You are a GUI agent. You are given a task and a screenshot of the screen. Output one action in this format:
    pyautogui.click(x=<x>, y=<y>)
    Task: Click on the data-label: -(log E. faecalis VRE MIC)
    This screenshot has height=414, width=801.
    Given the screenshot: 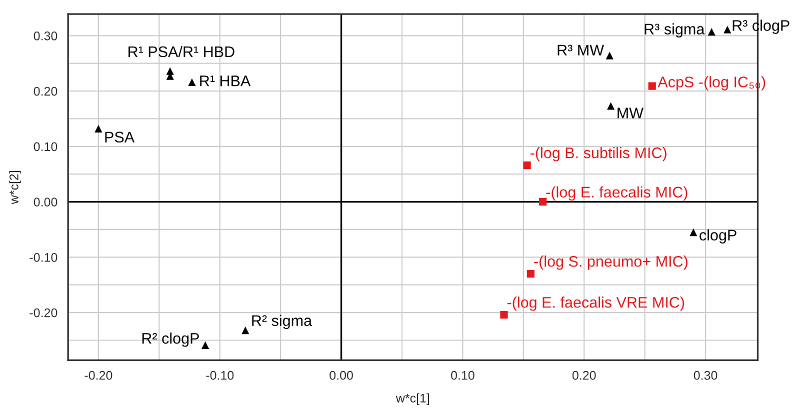 What is the action you would take?
    pyautogui.click(x=595, y=303)
    